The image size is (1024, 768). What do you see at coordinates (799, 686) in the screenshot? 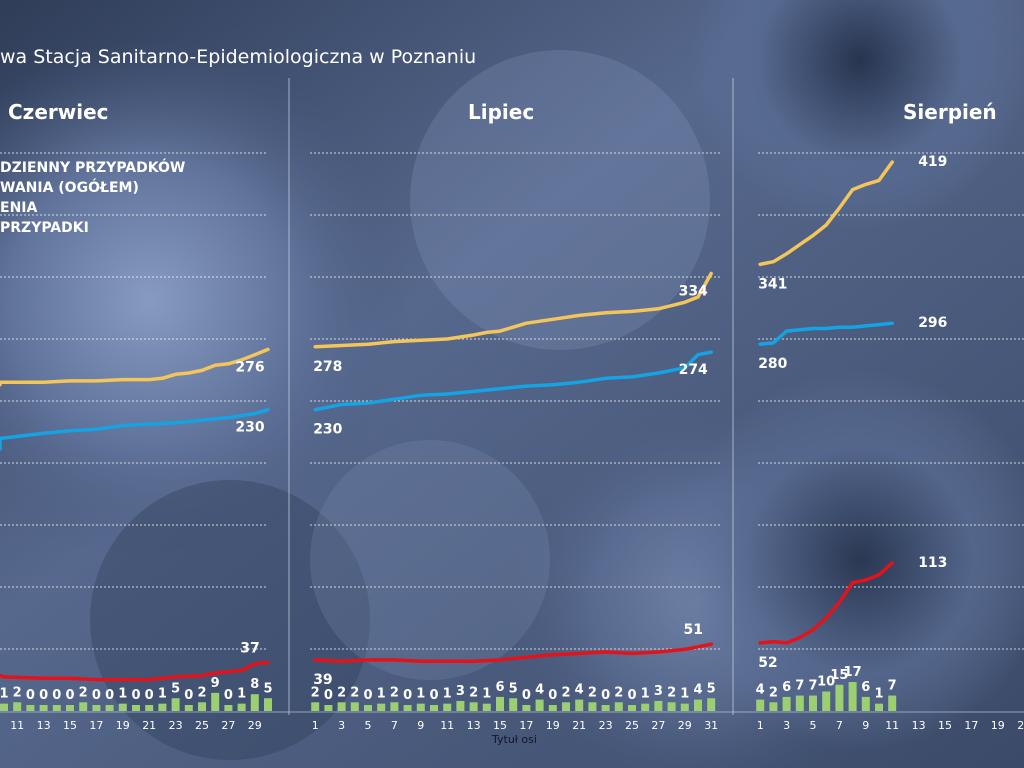
I see `daily-bar-label: 7` at bounding box center [799, 686].